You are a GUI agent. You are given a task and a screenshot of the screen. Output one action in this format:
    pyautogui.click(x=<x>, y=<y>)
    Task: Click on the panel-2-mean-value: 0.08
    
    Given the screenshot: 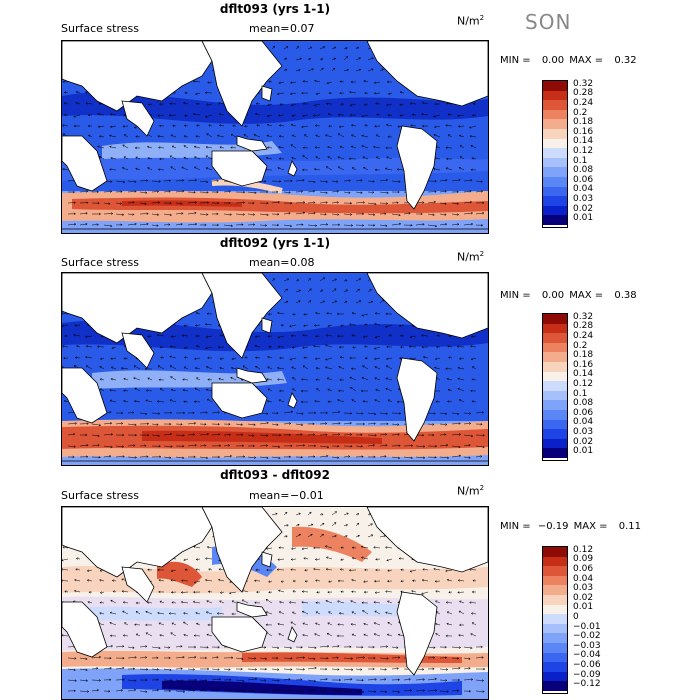 What is the action you would take?
    pyautogui.click(x=302, y=262)
    